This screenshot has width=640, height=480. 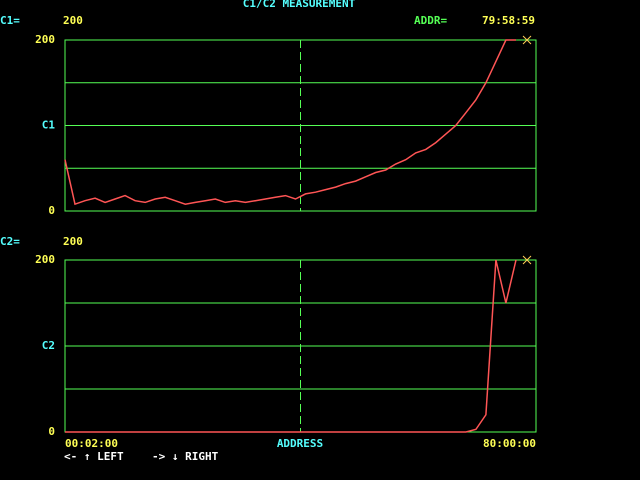 I want to click on addr-value: 79:58:59, so click(x=508, y=20).